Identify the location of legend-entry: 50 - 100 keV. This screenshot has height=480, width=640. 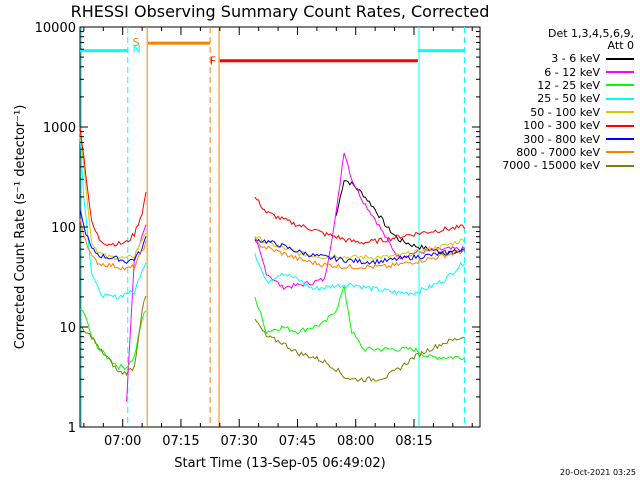
(560, 112).